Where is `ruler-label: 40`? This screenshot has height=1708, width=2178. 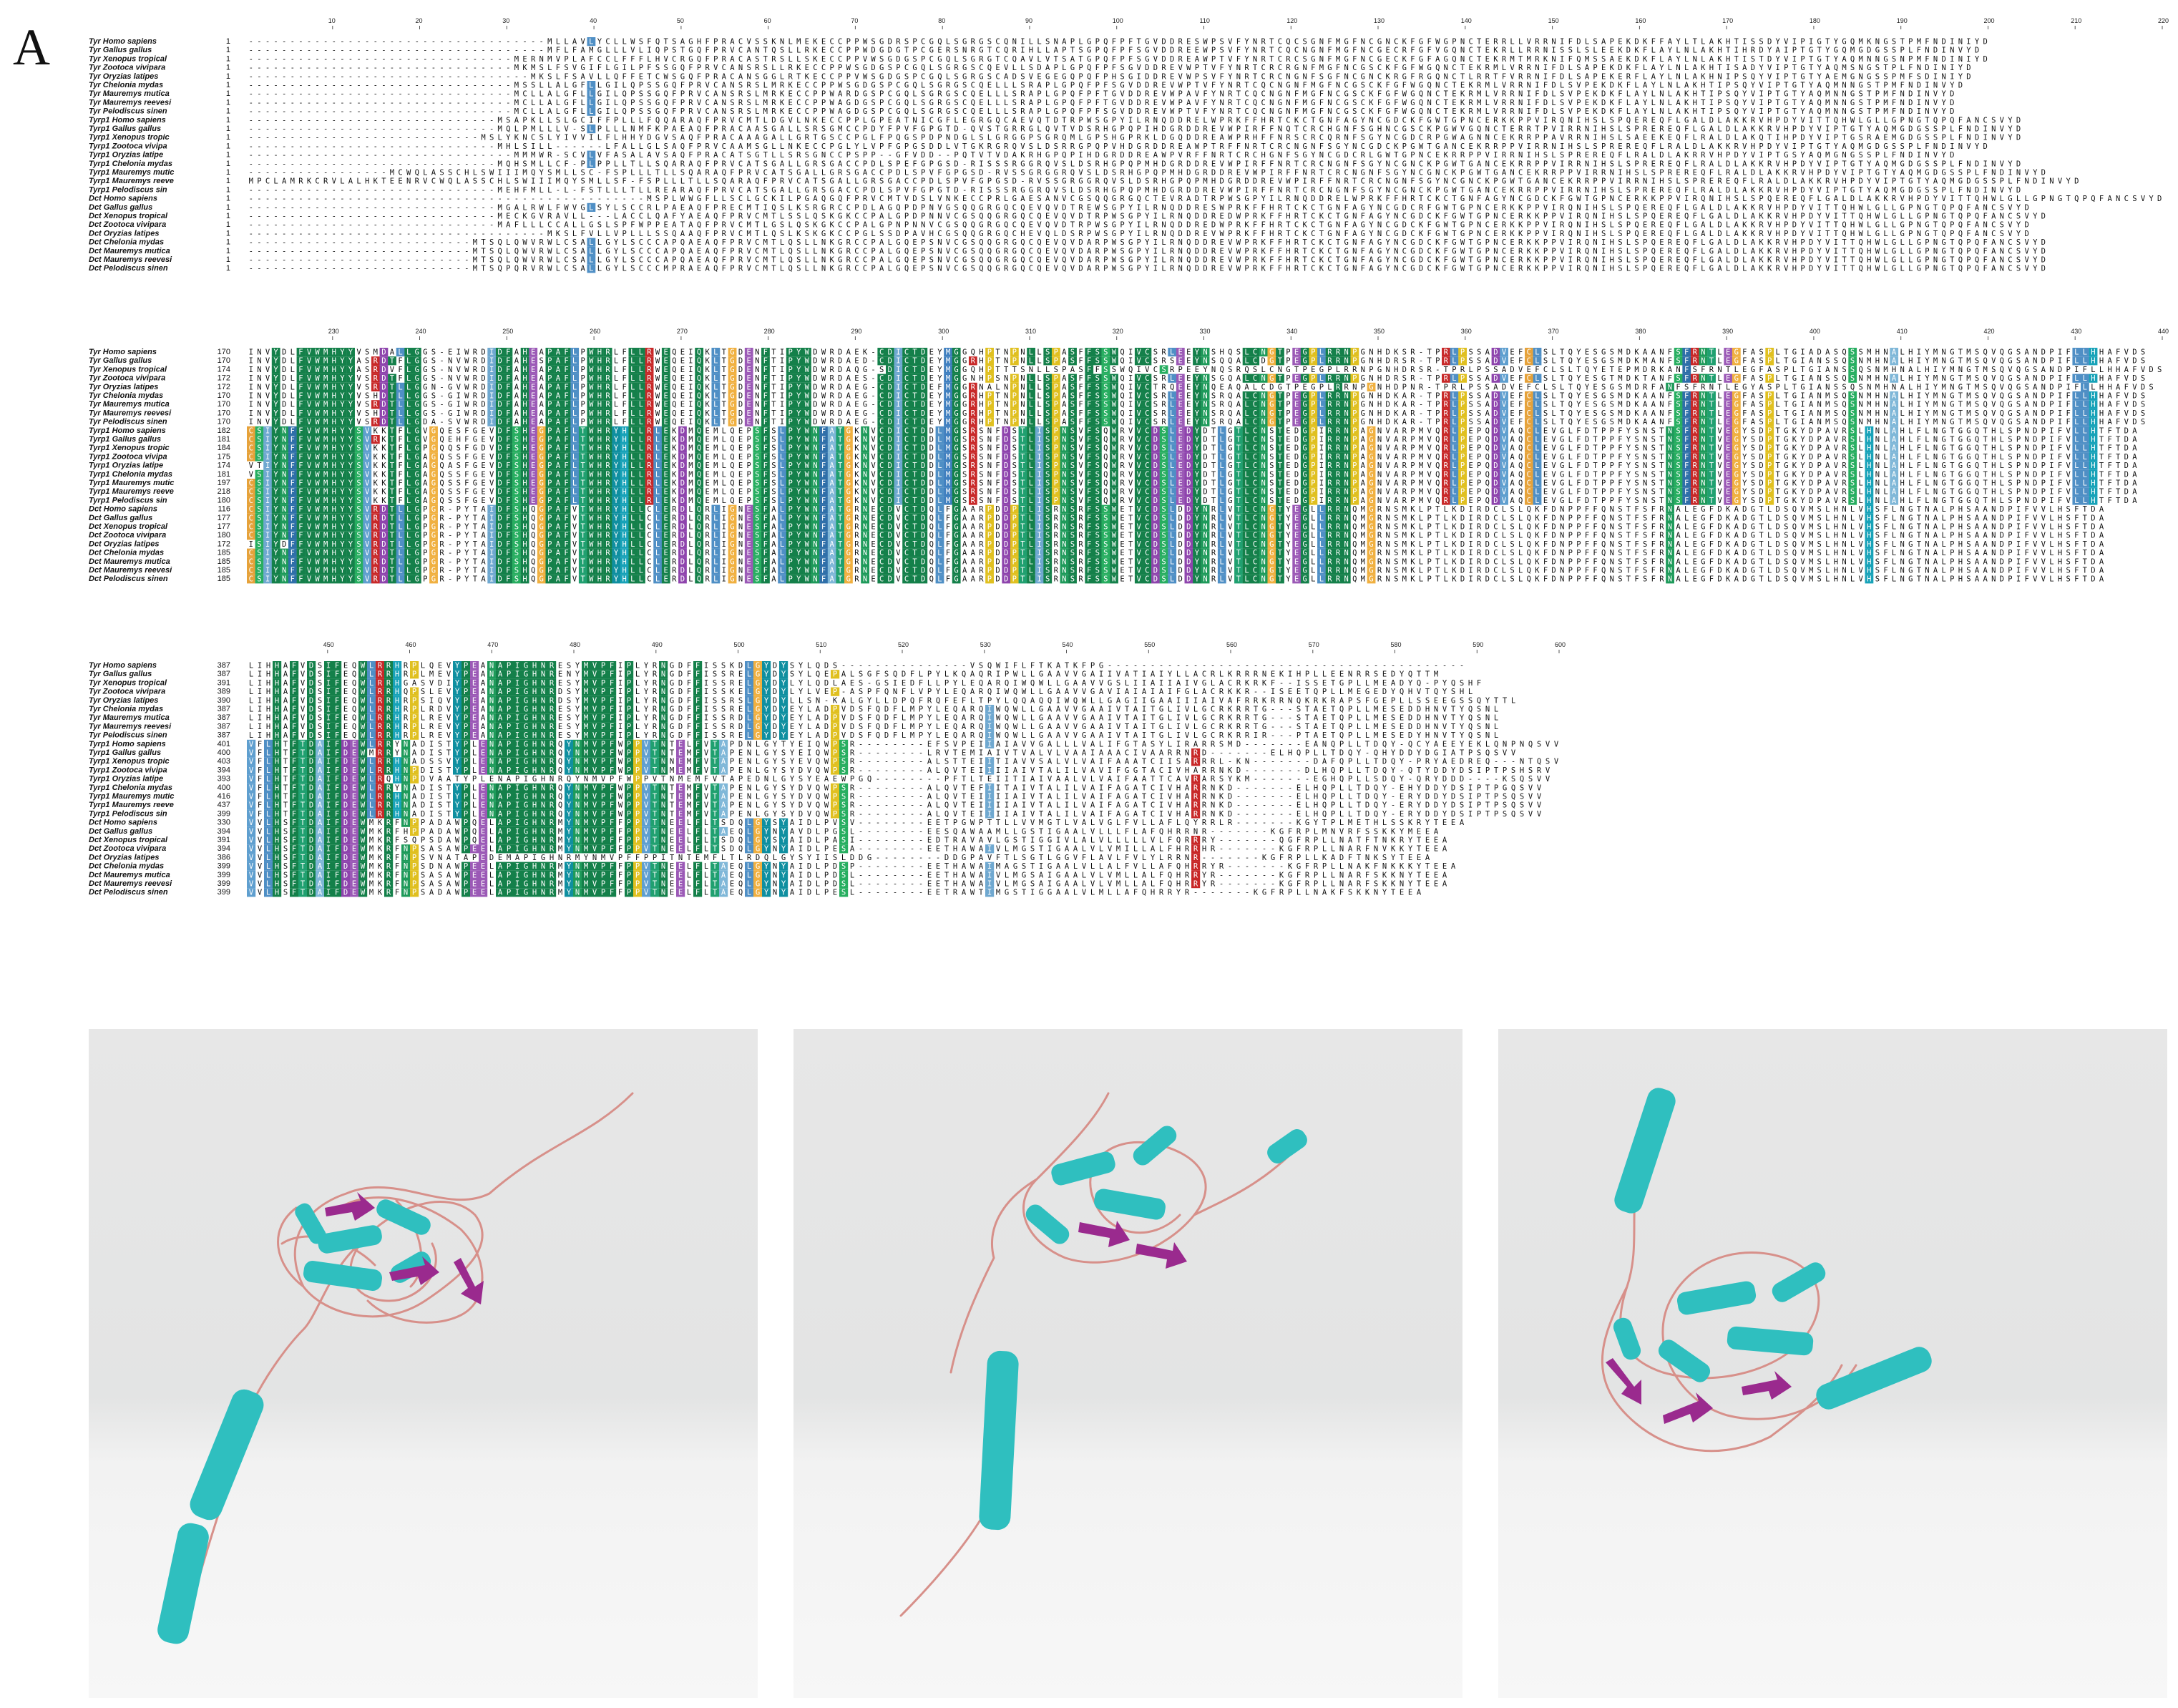
ruler-label: 40 is located at coordinates (593, 20).